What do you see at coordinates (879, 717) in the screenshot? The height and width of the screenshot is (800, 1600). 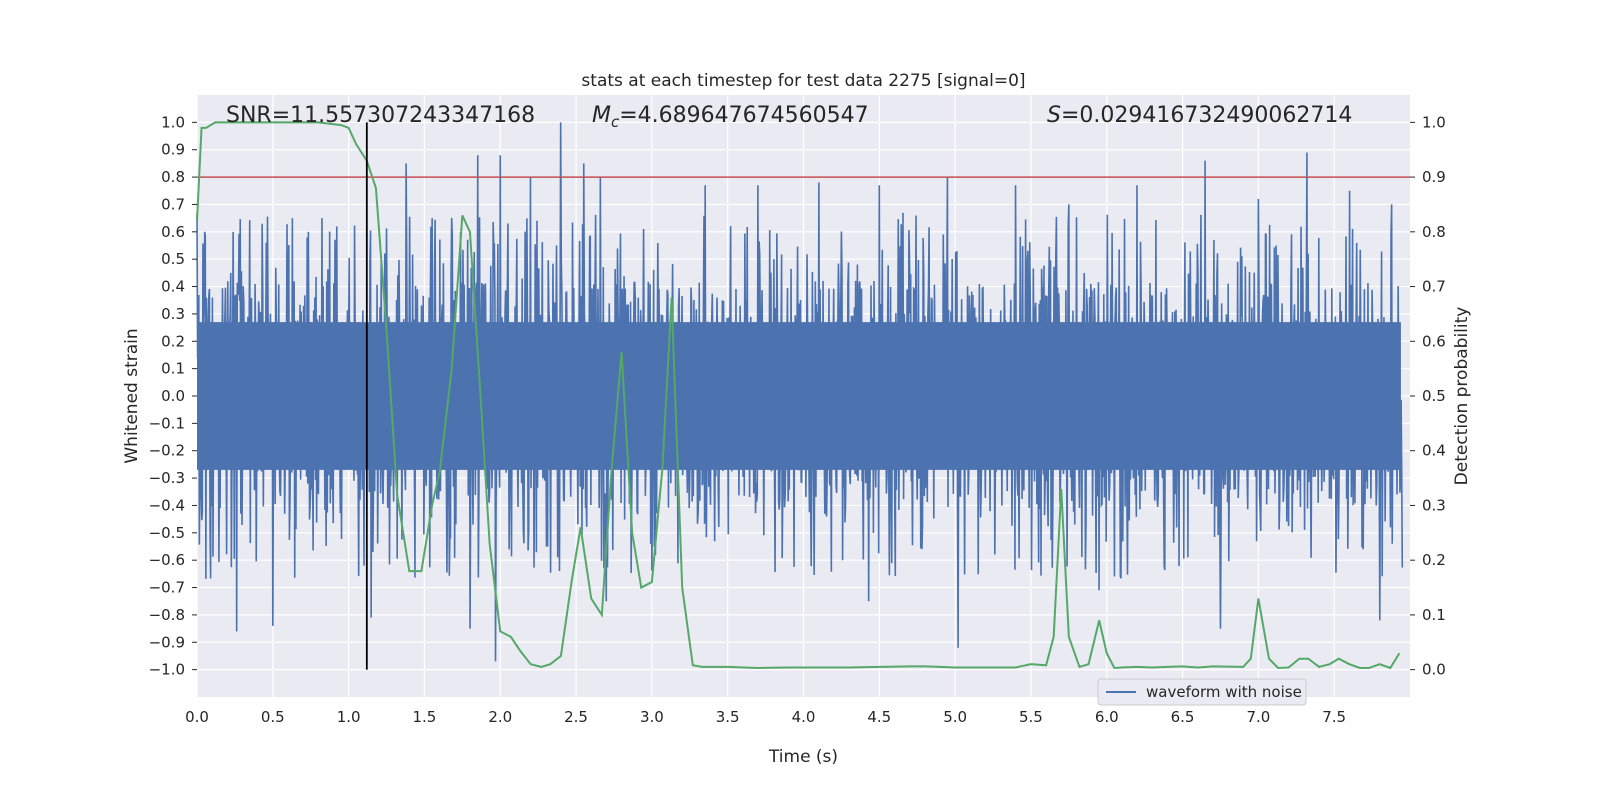 I see `x-tick-label: 4.5` at bounding box center [879, 717].